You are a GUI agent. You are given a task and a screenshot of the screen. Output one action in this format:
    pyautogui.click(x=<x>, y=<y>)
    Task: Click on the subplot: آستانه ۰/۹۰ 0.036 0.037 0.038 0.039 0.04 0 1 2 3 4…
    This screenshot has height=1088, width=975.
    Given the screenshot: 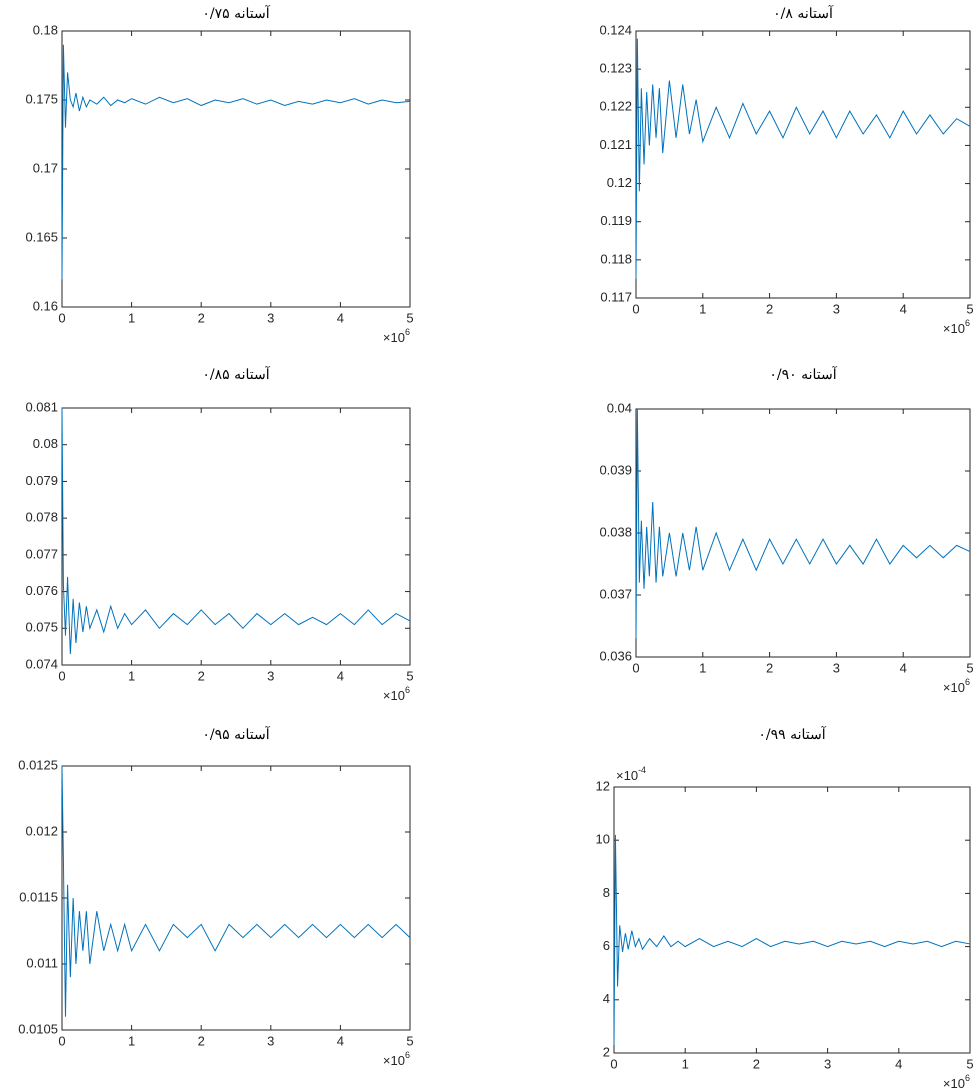 What is the action you would take?
    pyautogui.click(x=786, y=530)
    